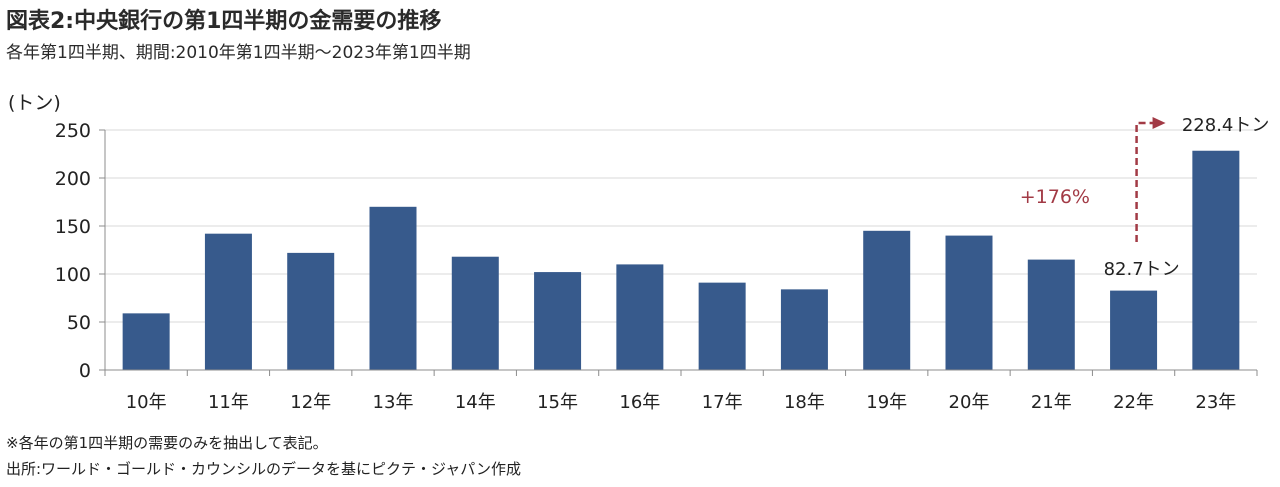 Image resolution: width=1280 pixels, height=487 pixels. What do you see at coordinates (79, 323) in the screenshot?
I see `y-tick-label: 50` at bounding box center [79, 323].